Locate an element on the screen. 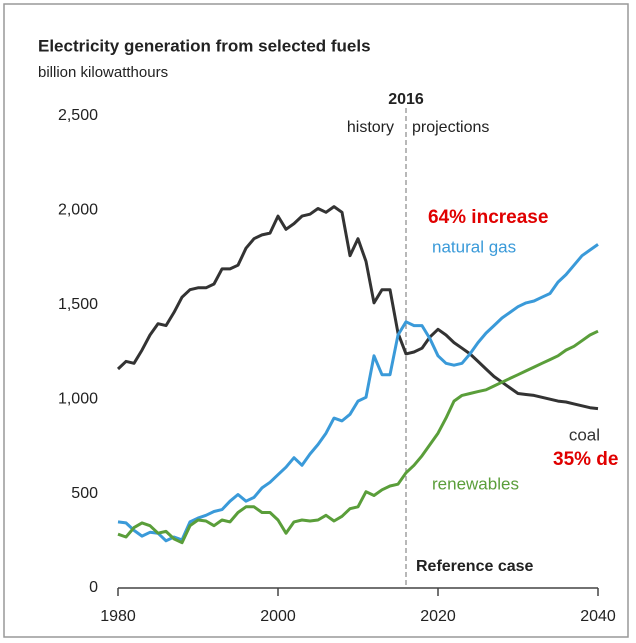 This screenshot has width=636, height=643. y-tick-label: 2,500 is located at coordinates (78, 115).